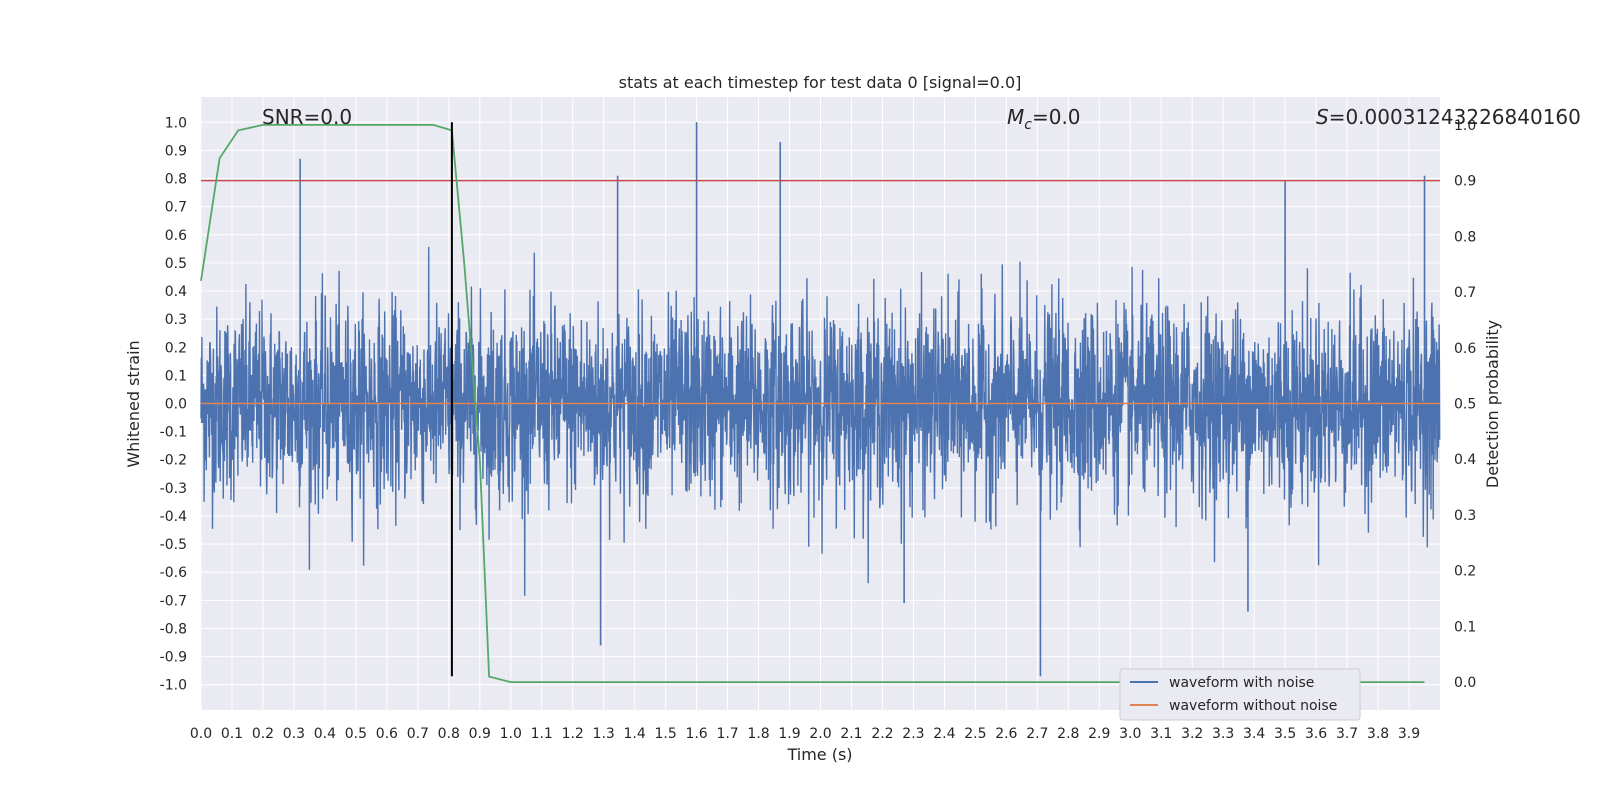 The image size is (1600, 800). Describe the element at coordinates (944, 734) in the screenshot. I see `x-tick-label: 2.4` at that location.